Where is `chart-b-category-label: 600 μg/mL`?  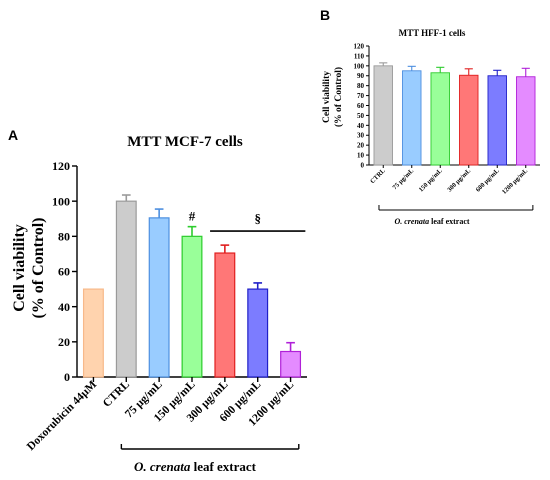 chart-b-category-label: 600 μg/mL is located at coordinates (488, 180).